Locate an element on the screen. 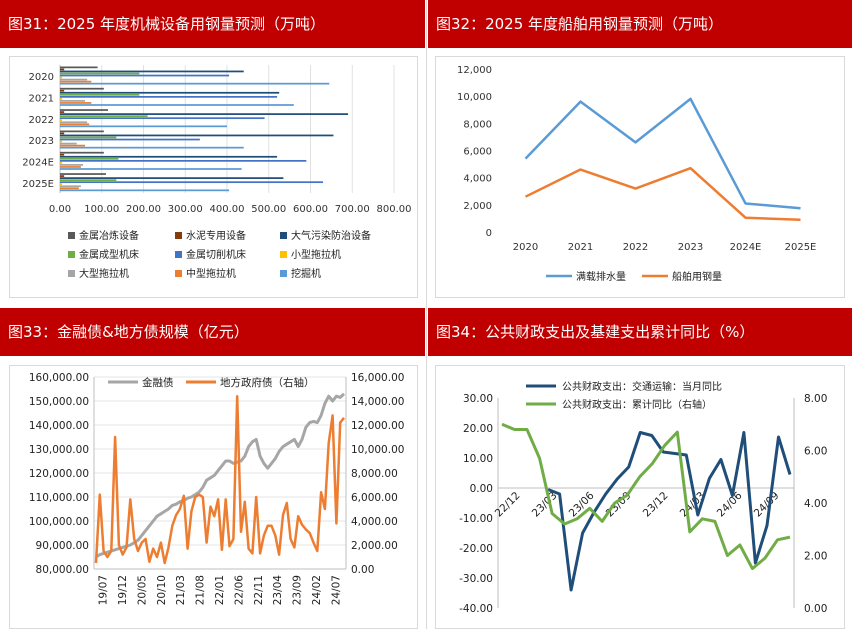  x-tick-label: 22/06 is located at coordinates (239, 590).